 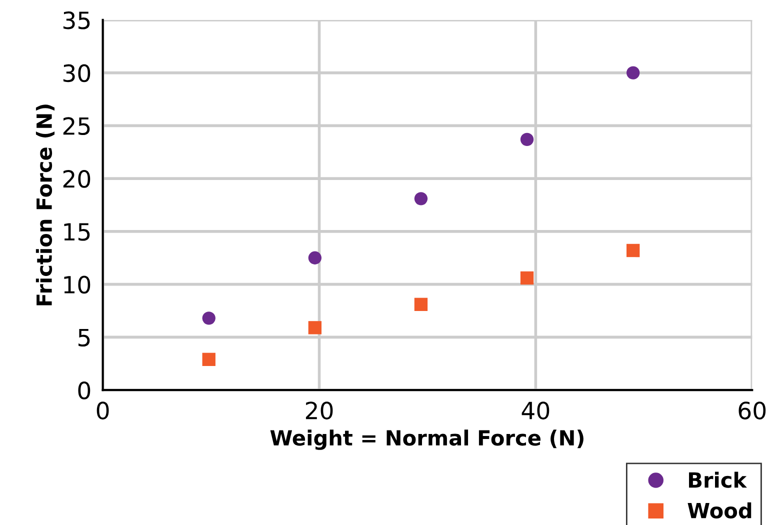 I want to click on y-tick-label: 20, so click(x=76, y=179).